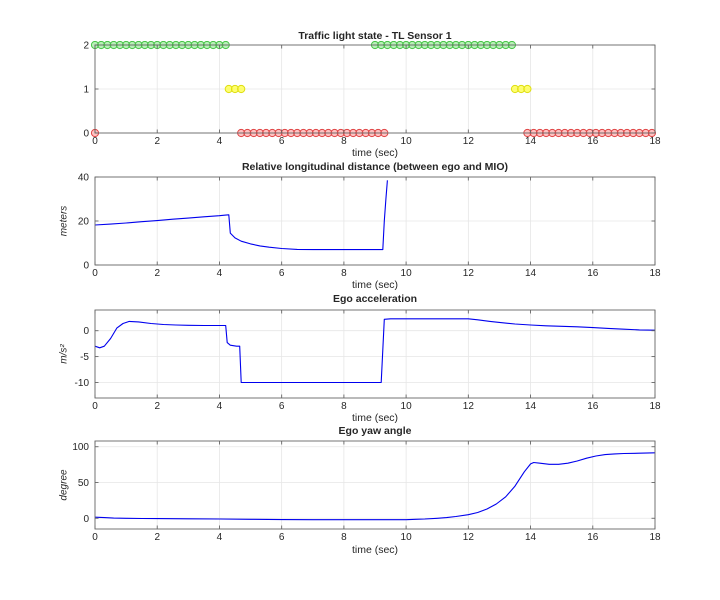  I want to click on svg-text: -5, so click(84, 357).